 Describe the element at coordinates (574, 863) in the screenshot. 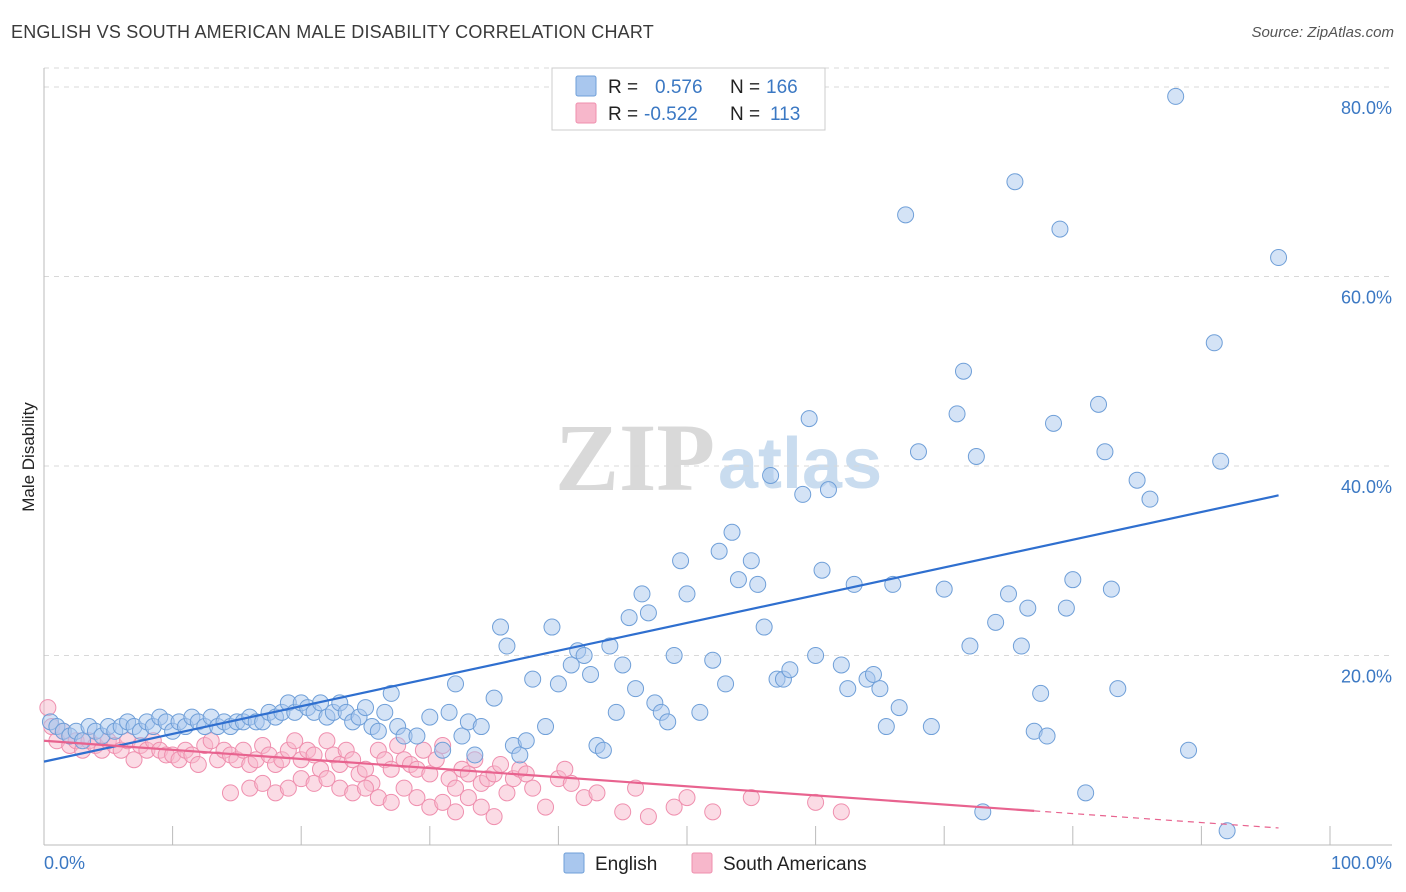

I see `bottom-legend-swatch-english` at that location.